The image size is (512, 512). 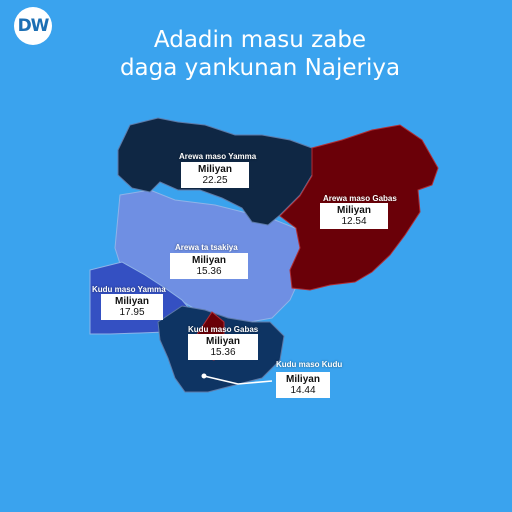 What do you see at coordinates (360, 198) in the screenshot?
I see `label-north-east: Arewa maso Gabas` at bounding box center [360, 198].